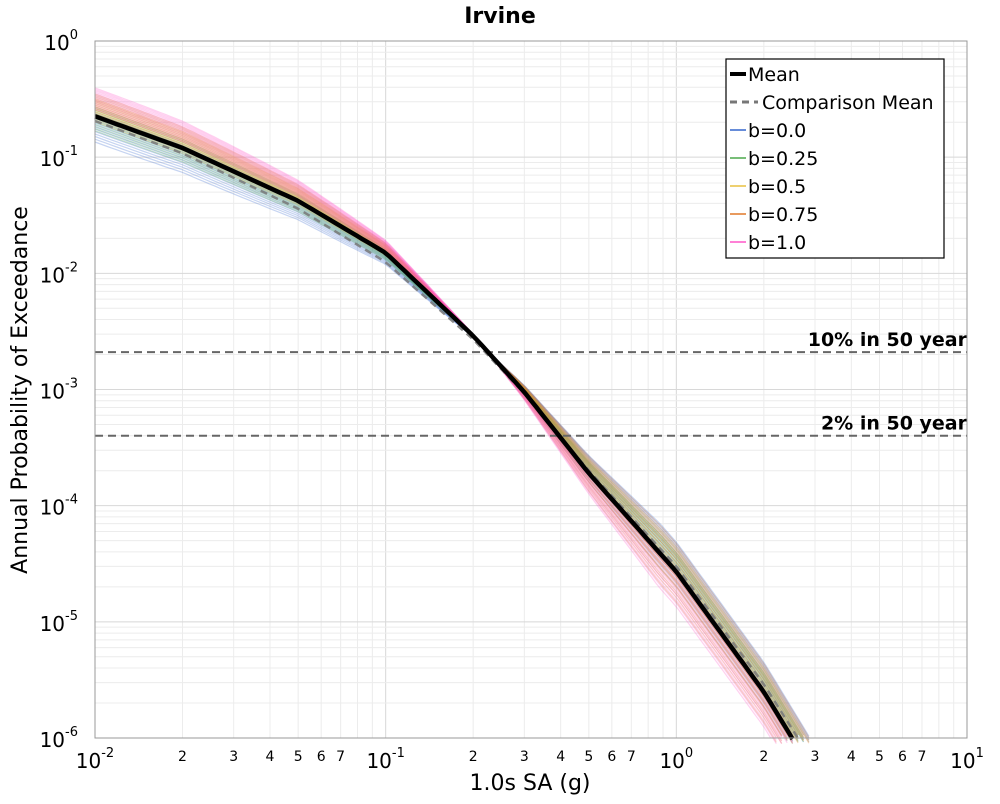 This screenshot has width=1000, height=804. Describe the element at coordinates (500, 16) in the screenshot. I see `chart-title: Irvine` at that location.